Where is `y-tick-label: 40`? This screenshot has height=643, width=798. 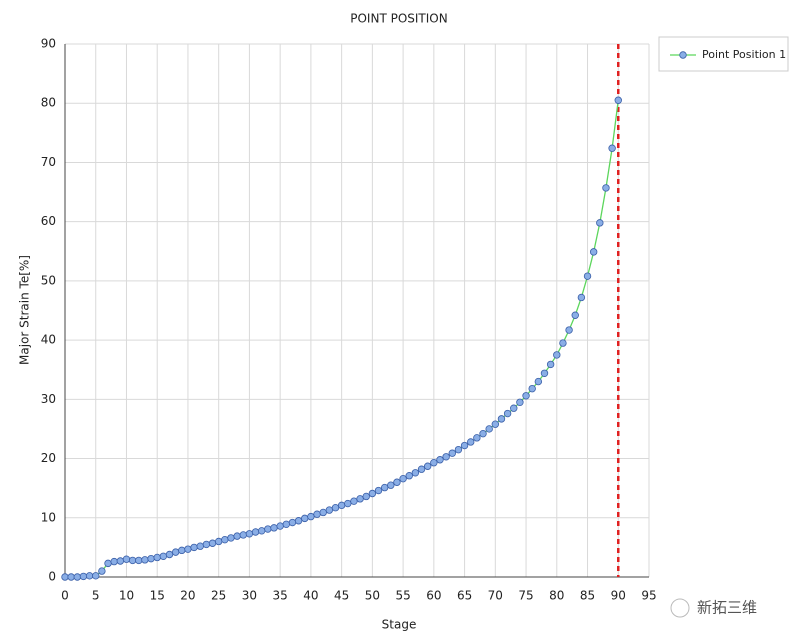 y-tick-label: 40 is located at coordinates (48, 340).